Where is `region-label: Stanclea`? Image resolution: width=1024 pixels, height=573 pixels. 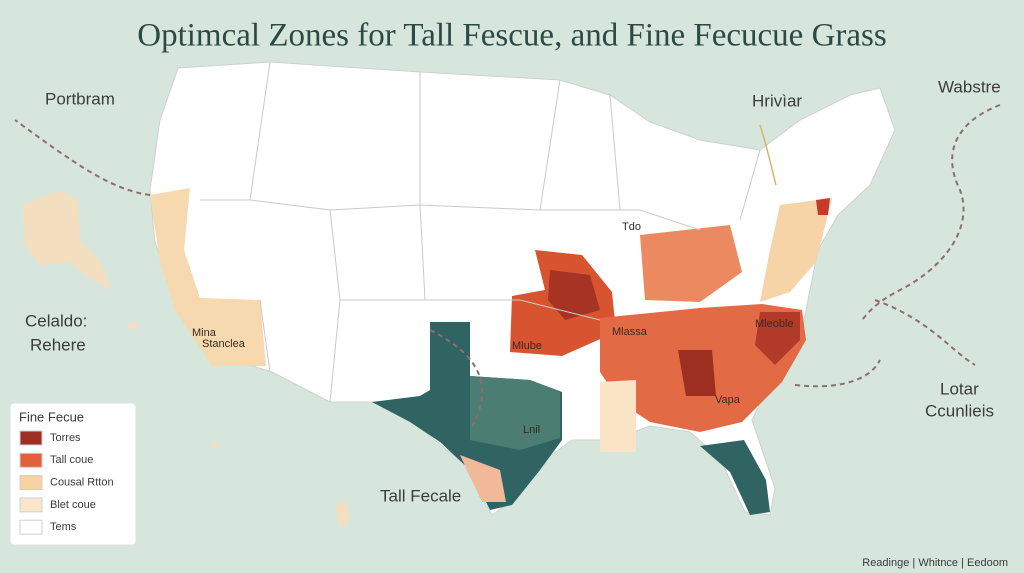
region-label: Stanclea is located at coordinates (224, 344).